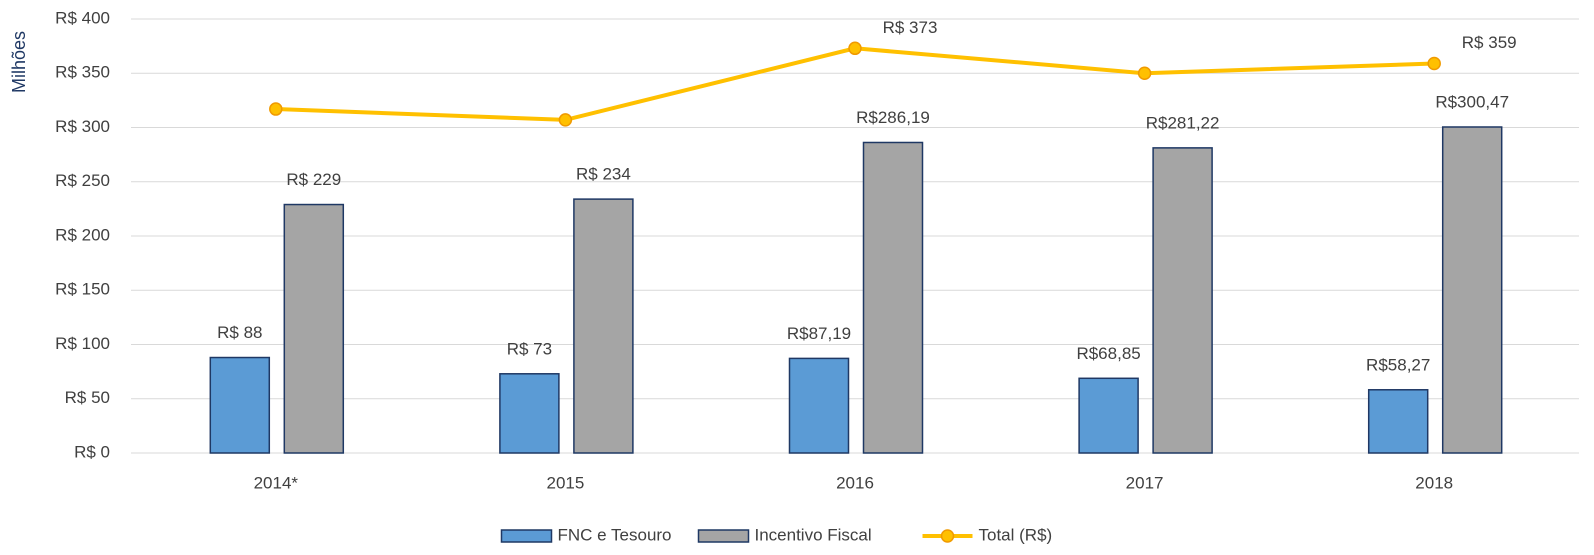 The height and width of the screenshot is (555, 1594). Describe the element at coordinates (603, 174) in the screenshot. I see `data-label: R$ 234` at that location.